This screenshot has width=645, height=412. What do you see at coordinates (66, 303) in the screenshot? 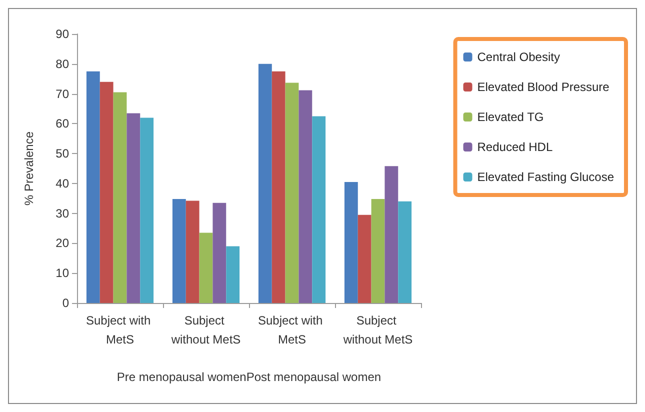
I see `y-tick-label: 0` at bounding box center [66, 303].